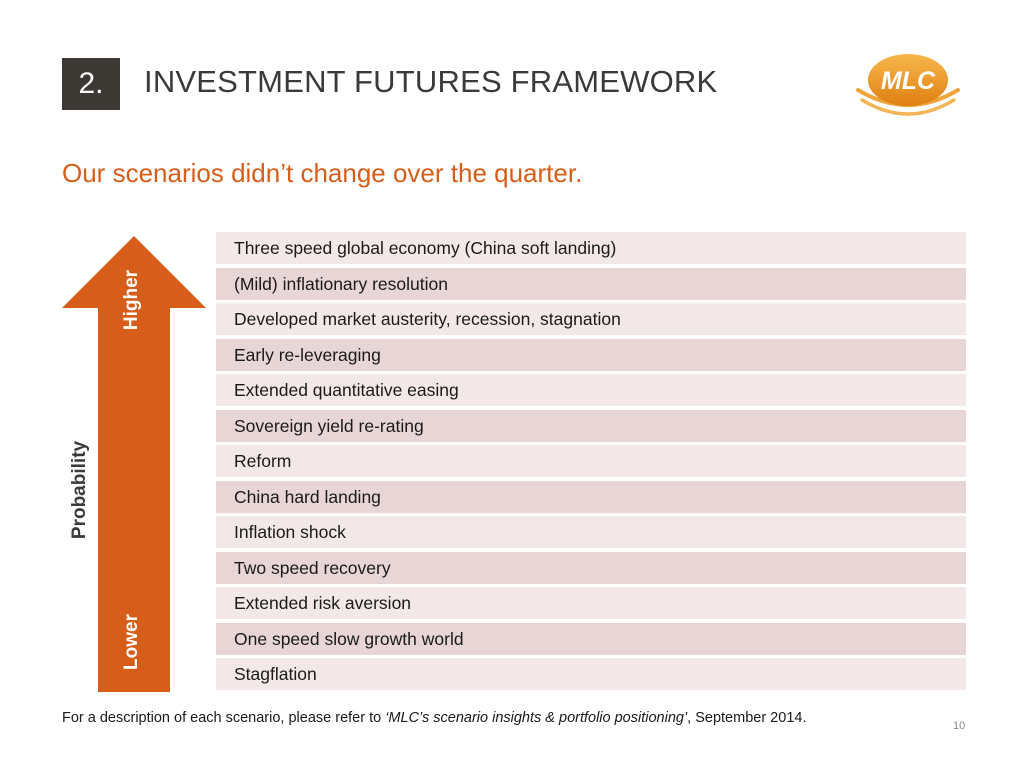 The image size is (1024, 768). I want to click on scenario-row: Two speed recovery, so click(591, 567).